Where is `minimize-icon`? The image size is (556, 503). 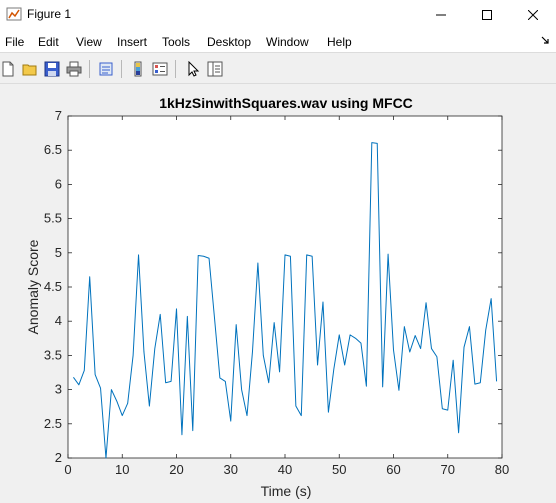 minimize-icon is located at coordinates (441, 15).